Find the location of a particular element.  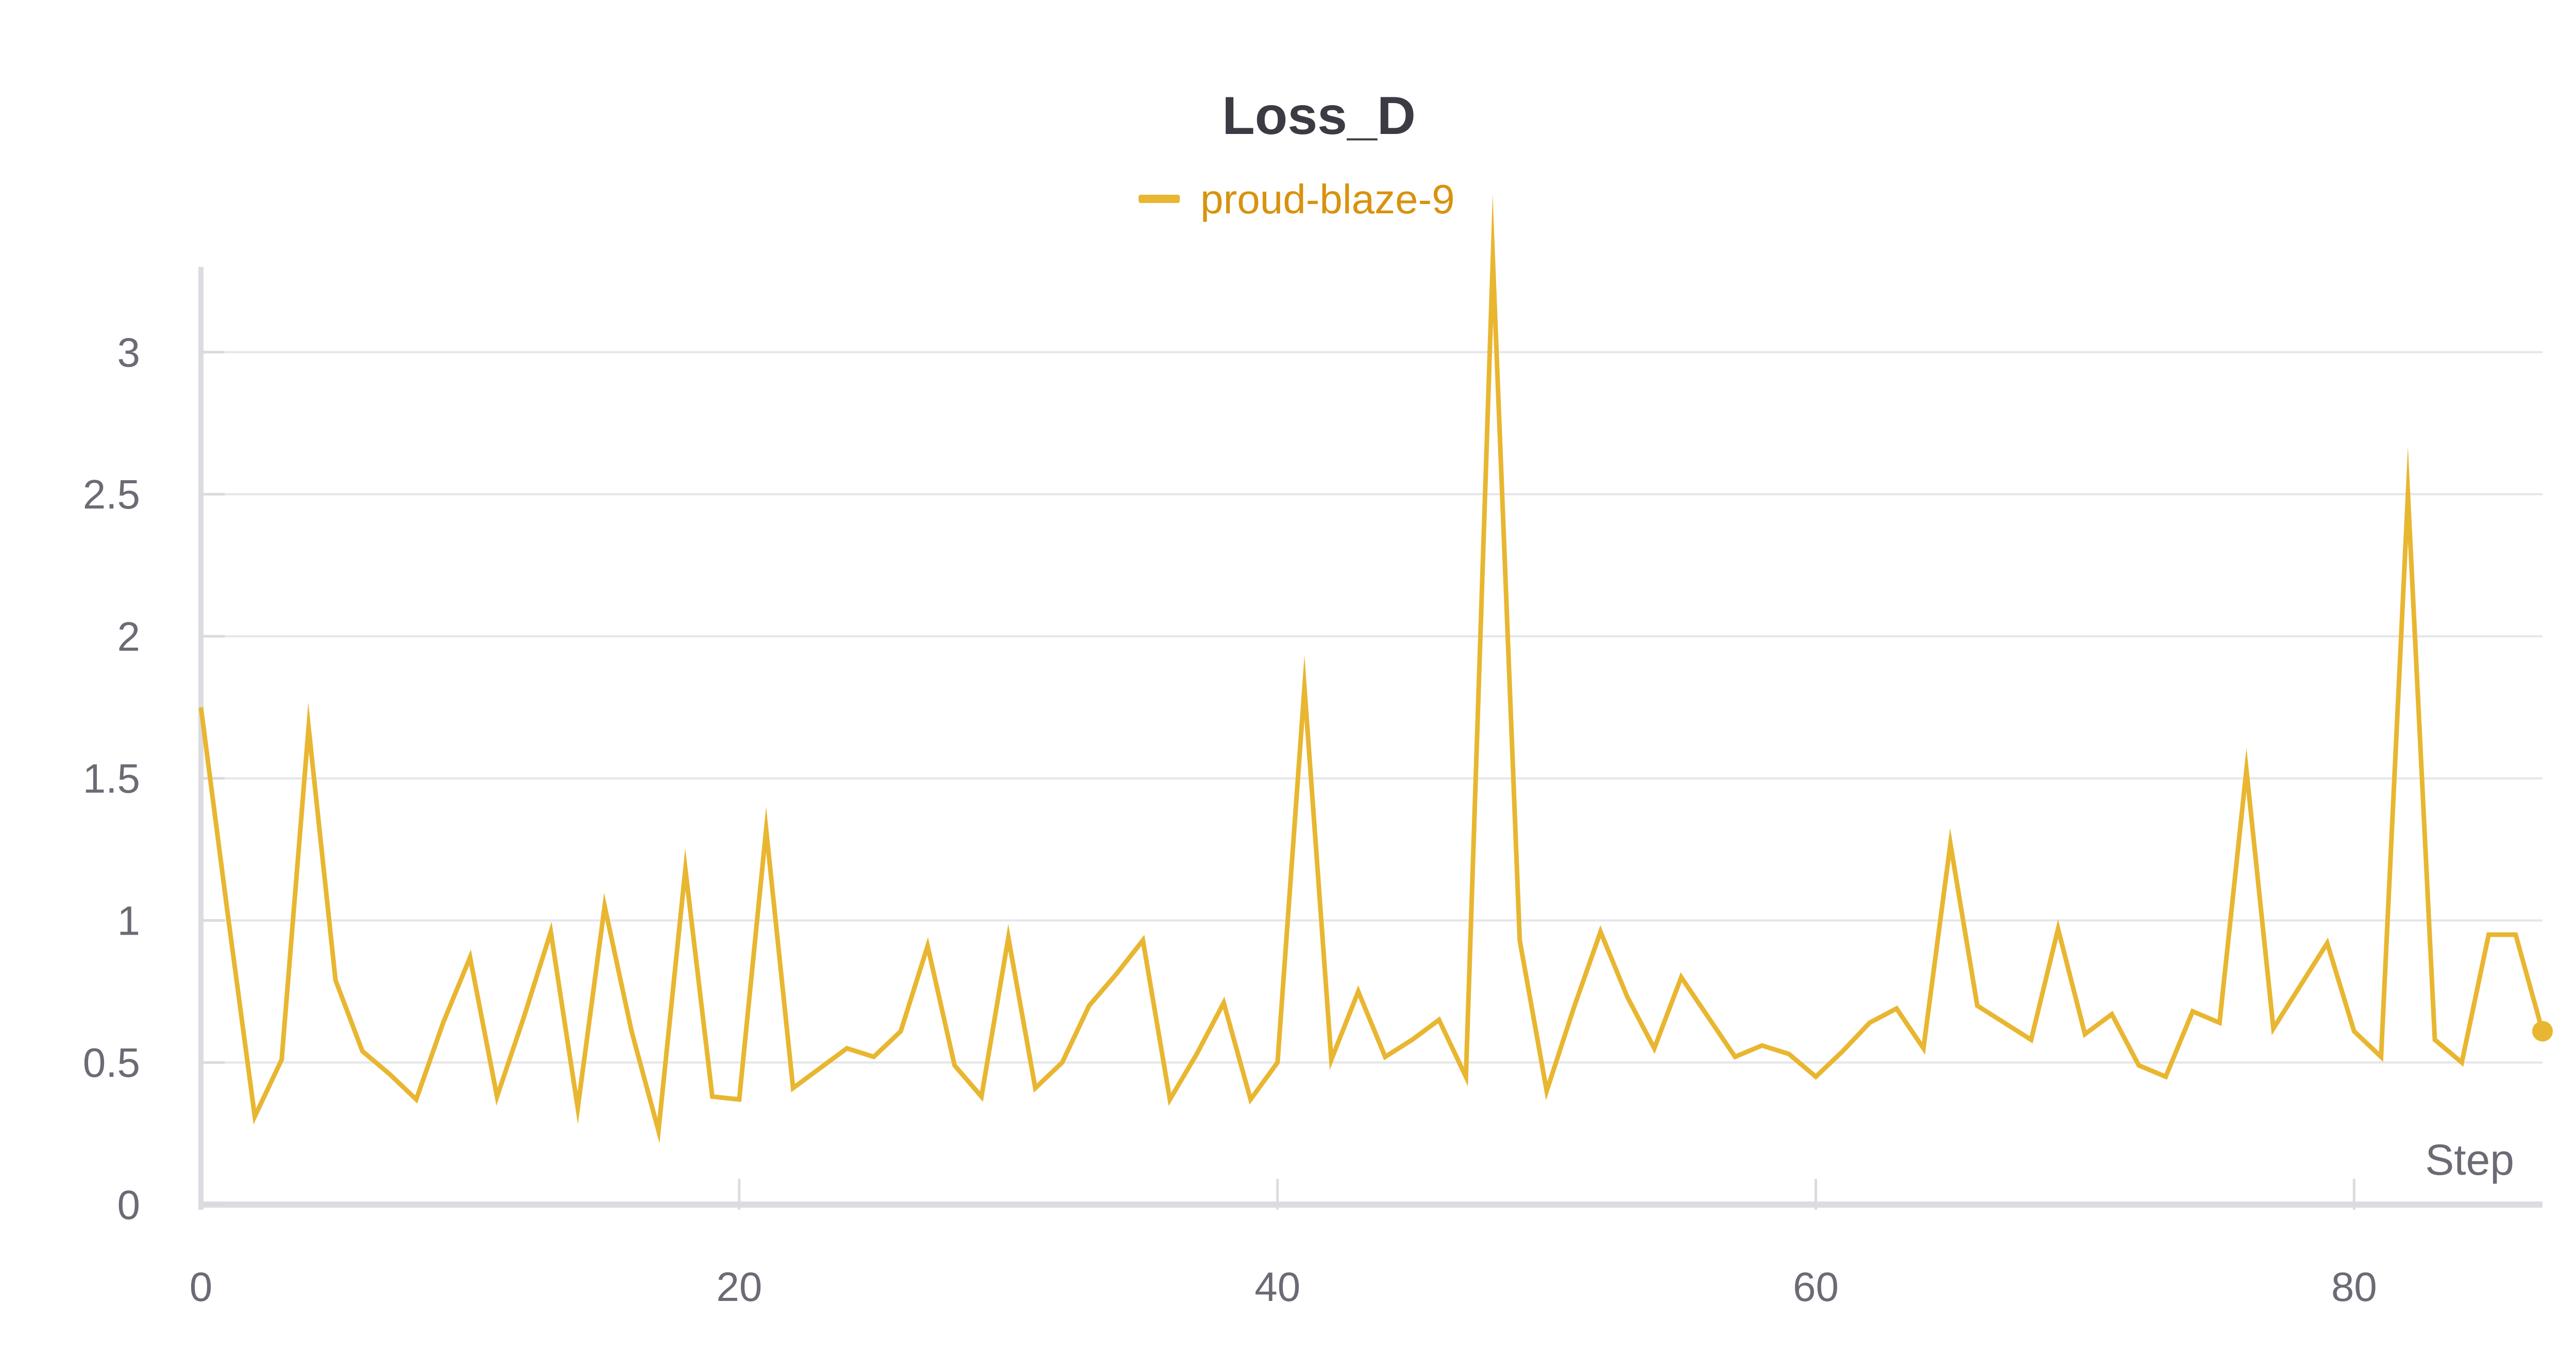

y-tick-label: 1.5 is located at coordinates (111, 779).